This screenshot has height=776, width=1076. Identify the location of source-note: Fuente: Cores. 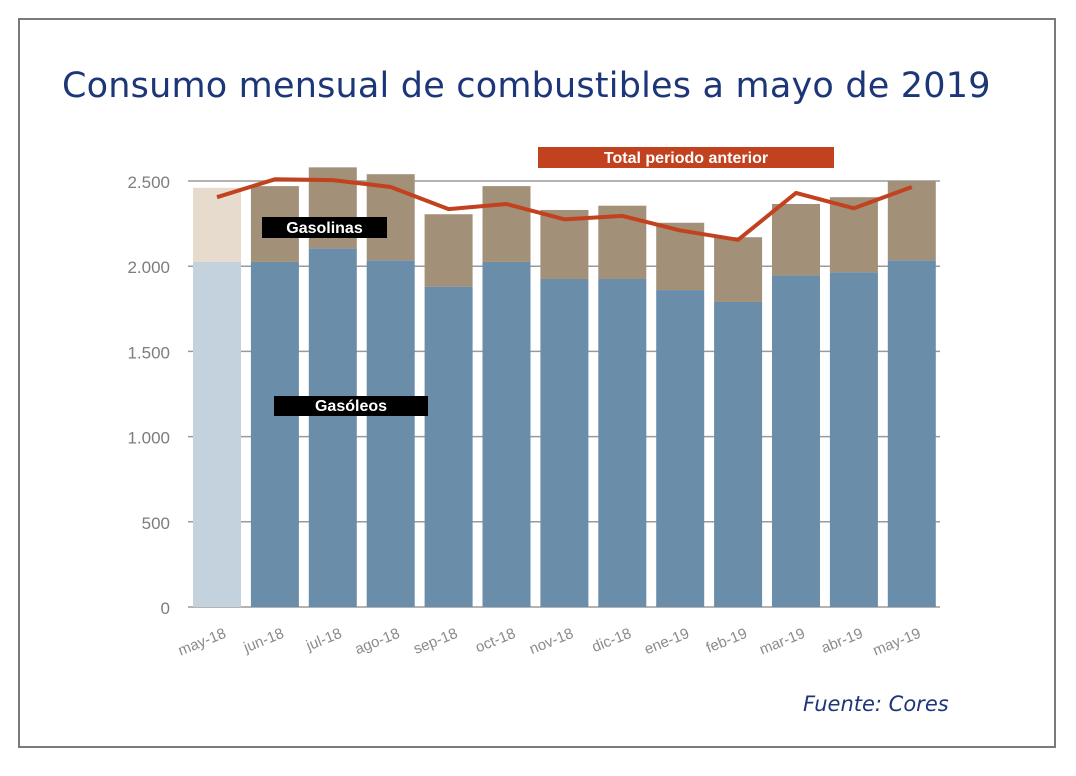
(876, 704).